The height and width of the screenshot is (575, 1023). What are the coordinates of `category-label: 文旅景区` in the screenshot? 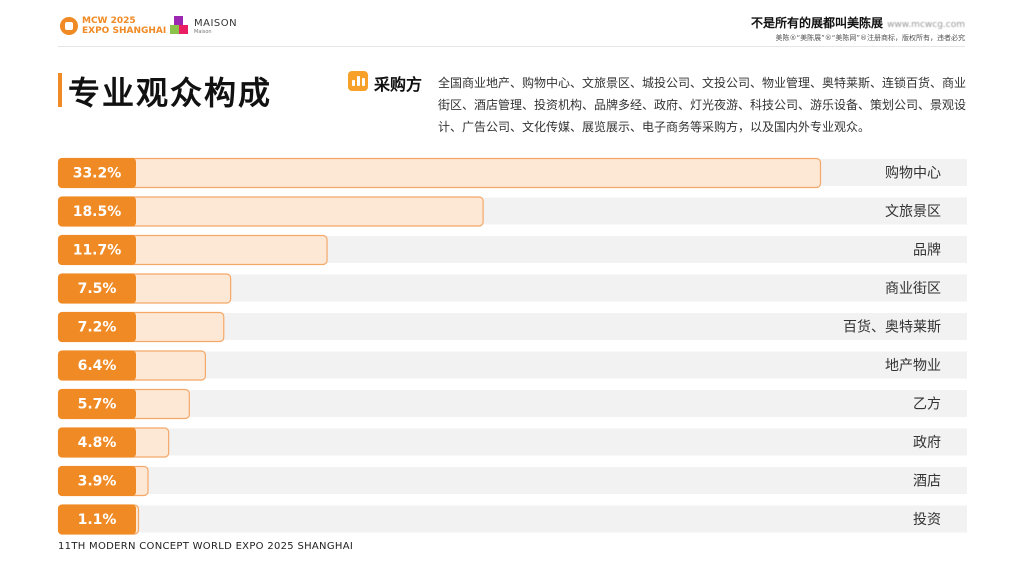 It's located at (913, 212).